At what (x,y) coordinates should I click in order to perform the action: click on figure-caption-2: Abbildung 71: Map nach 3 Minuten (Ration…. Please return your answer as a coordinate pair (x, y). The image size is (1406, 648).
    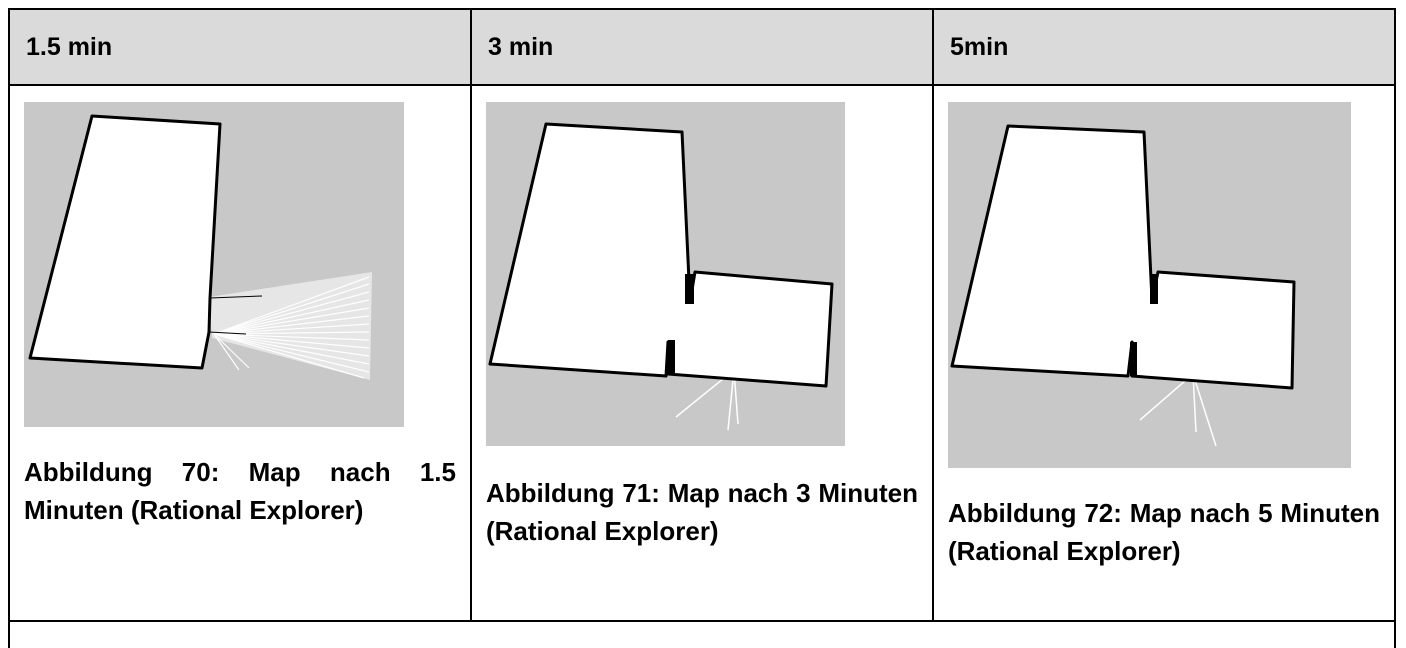
    Looking at the image, I should click on (702, 512).